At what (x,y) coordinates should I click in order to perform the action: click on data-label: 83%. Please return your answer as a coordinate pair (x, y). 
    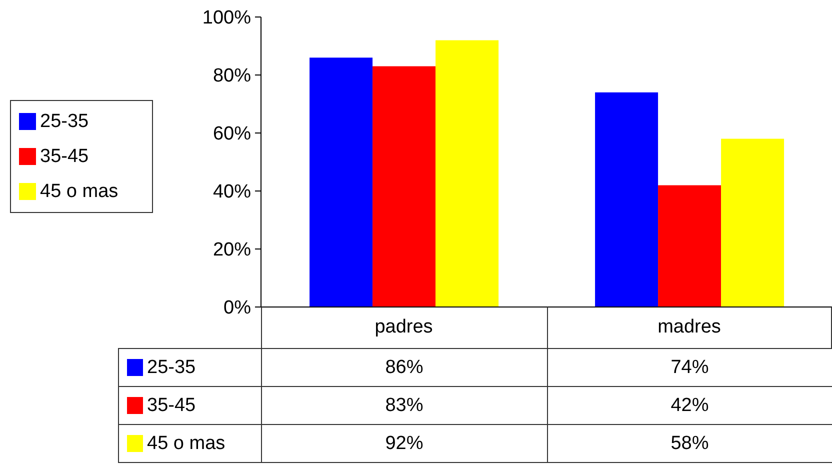
    Looking at the image, I should click on (404, 405).